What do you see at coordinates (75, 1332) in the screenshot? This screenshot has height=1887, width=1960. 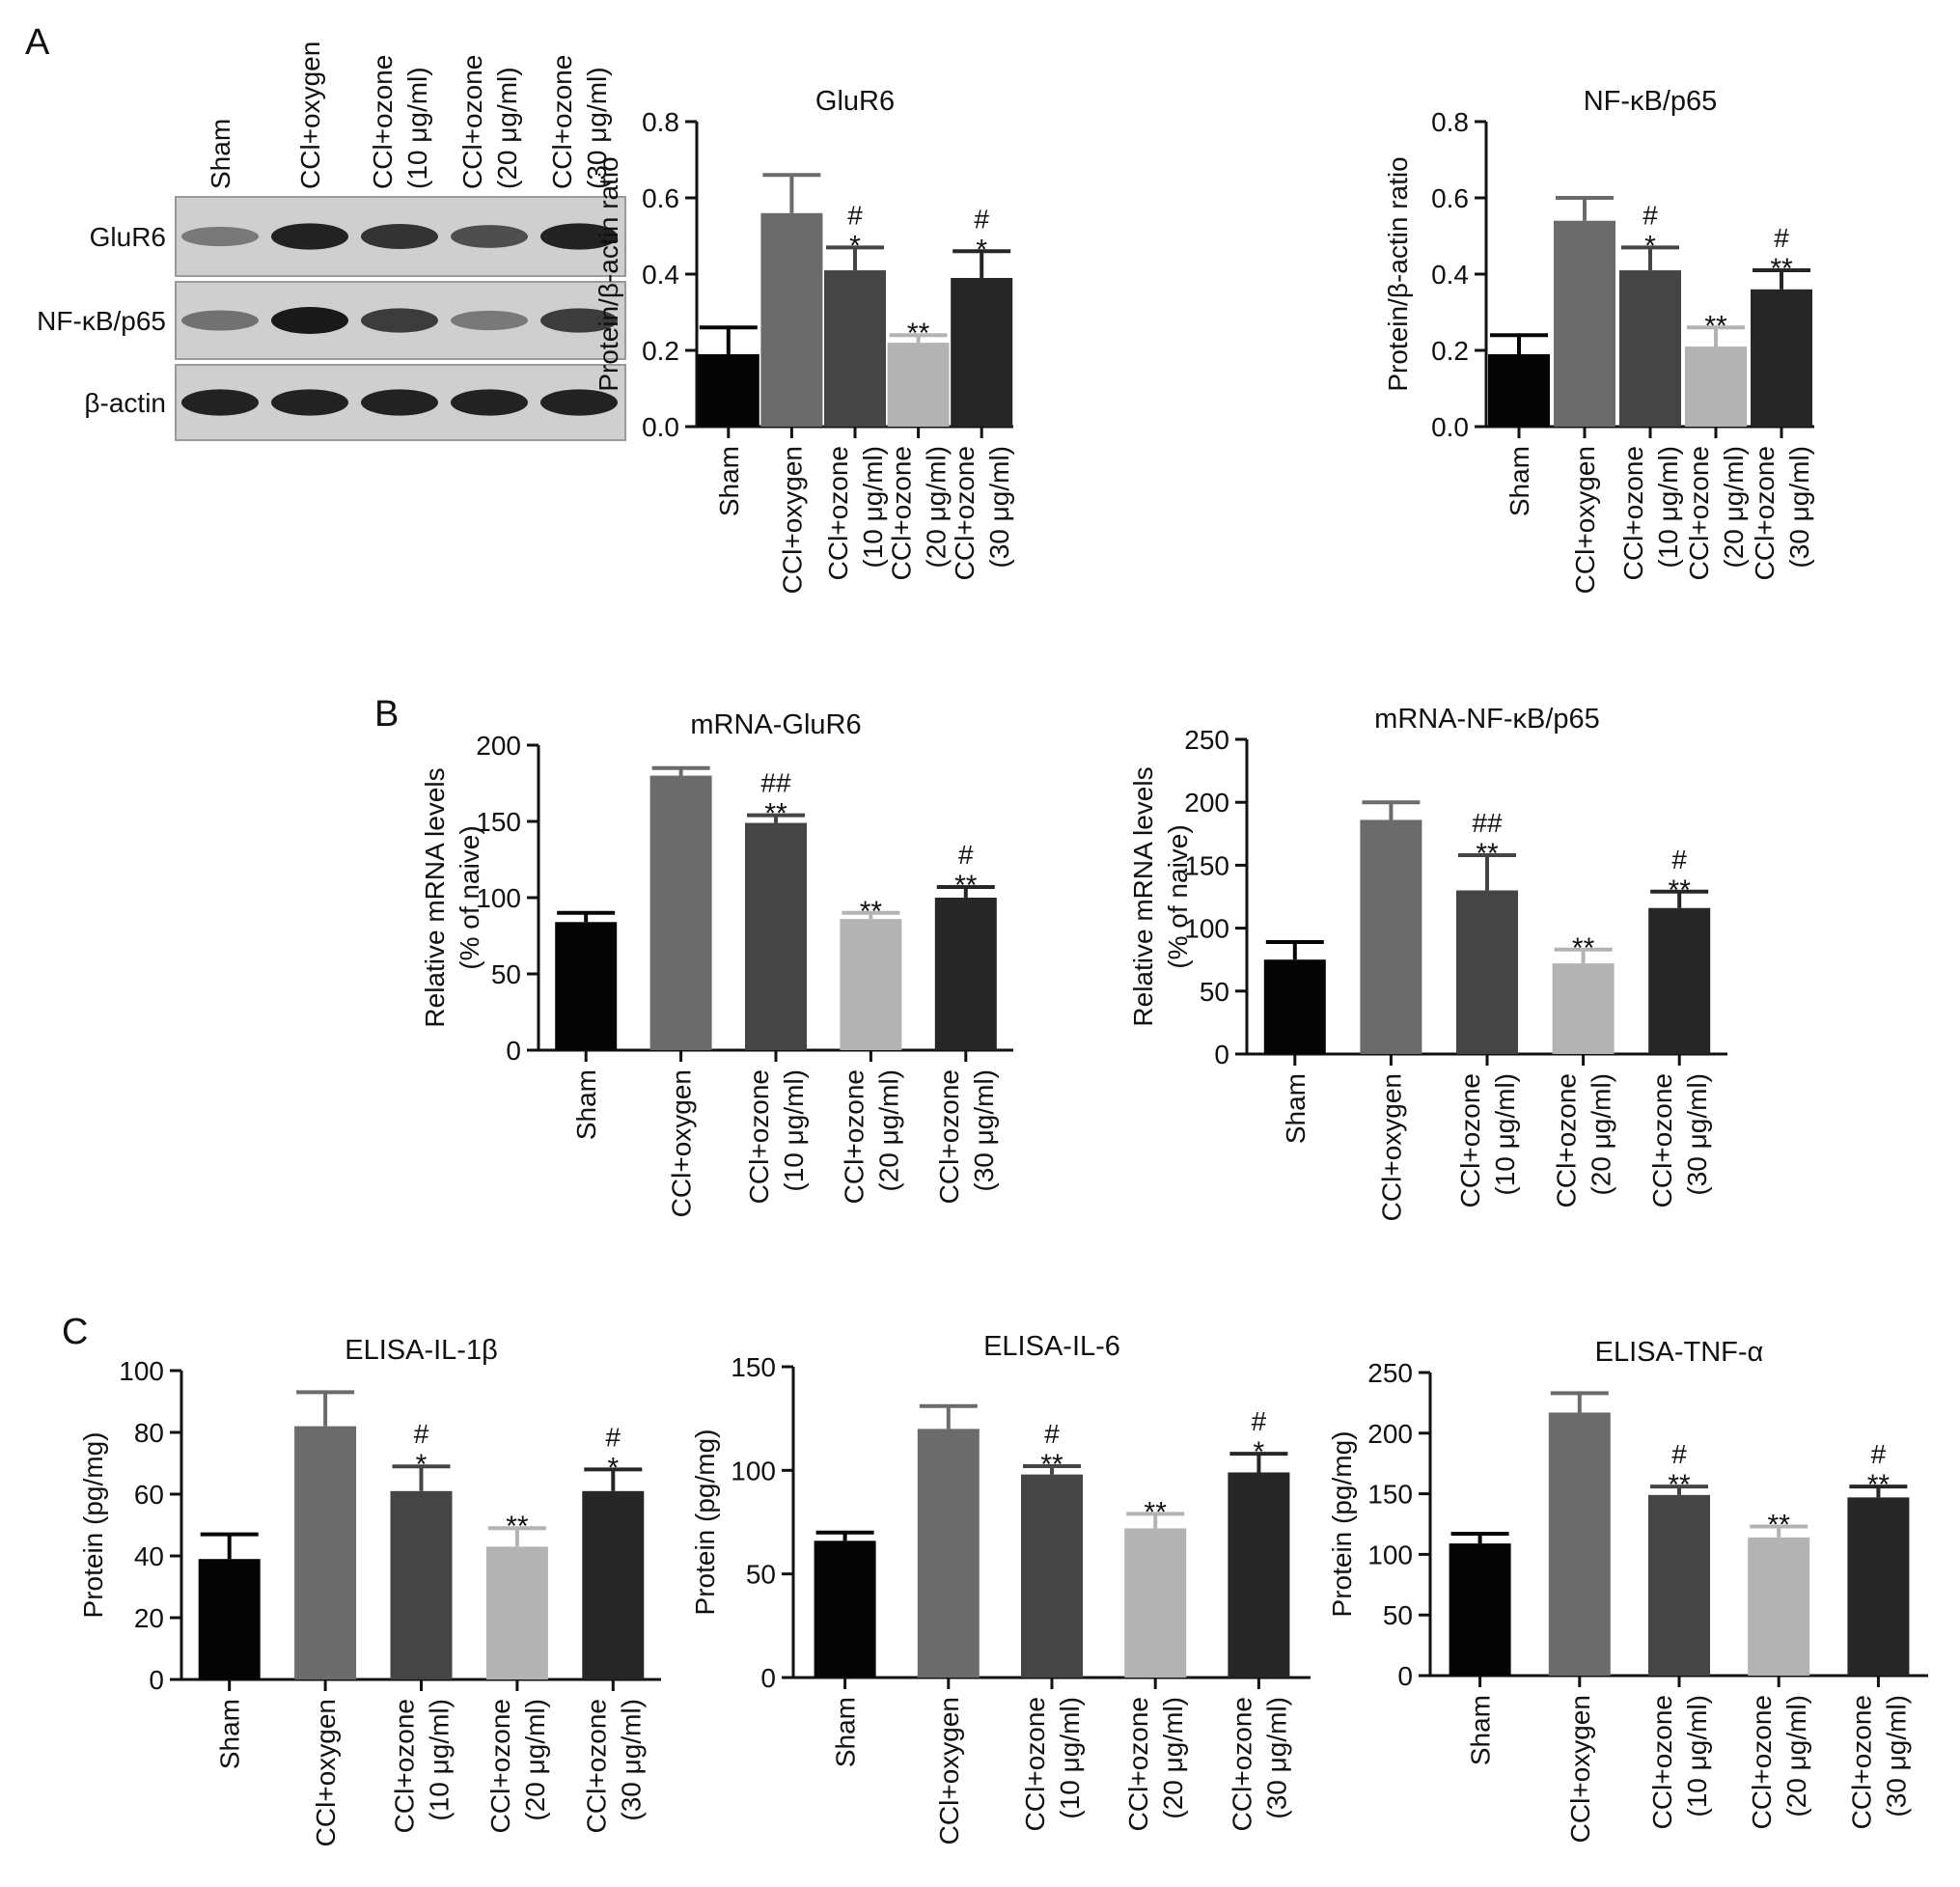 I see `panel-letter-c: C` at bounding box center [75, 1332].